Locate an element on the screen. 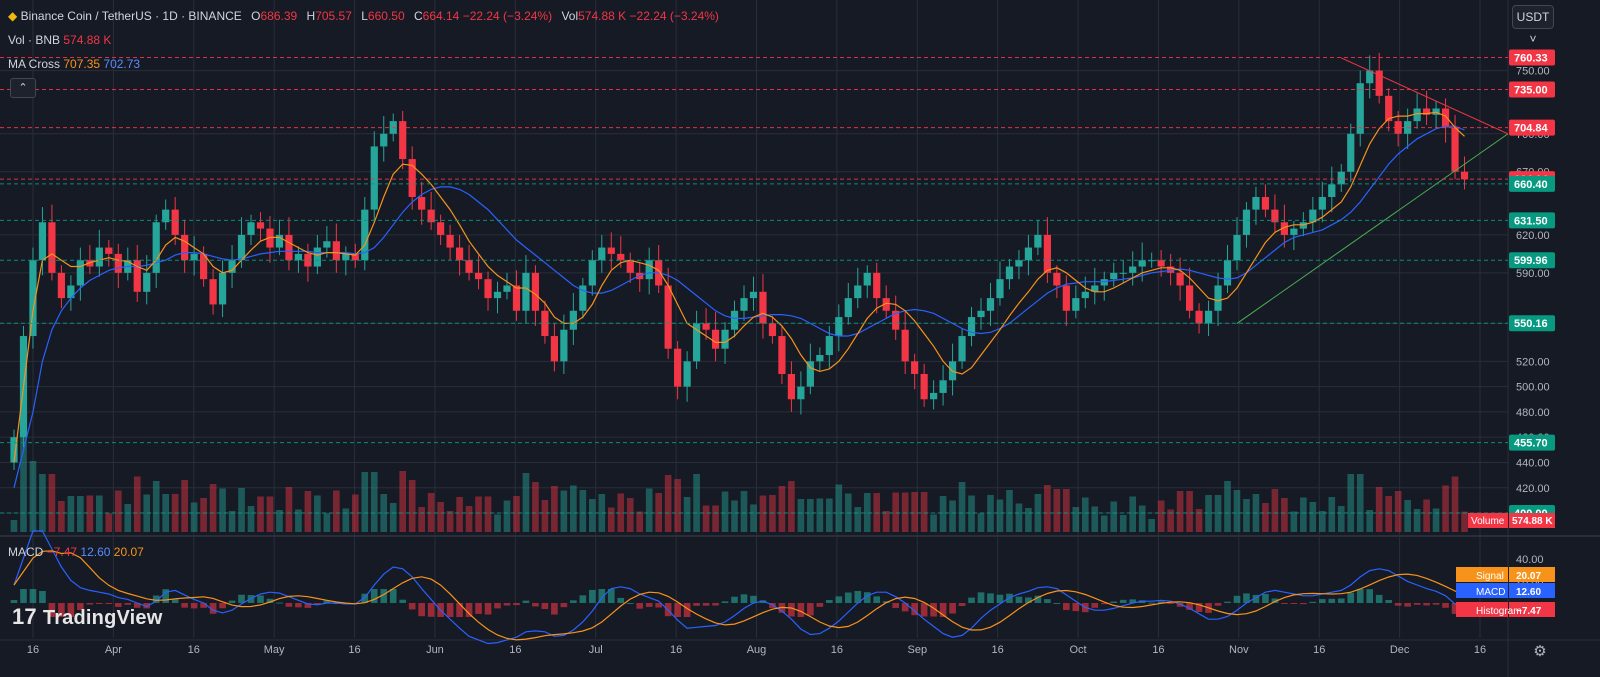 This screenshot has height=677, width=1600. gear-icon: ⚙ is located at coordinates (1540, 651).